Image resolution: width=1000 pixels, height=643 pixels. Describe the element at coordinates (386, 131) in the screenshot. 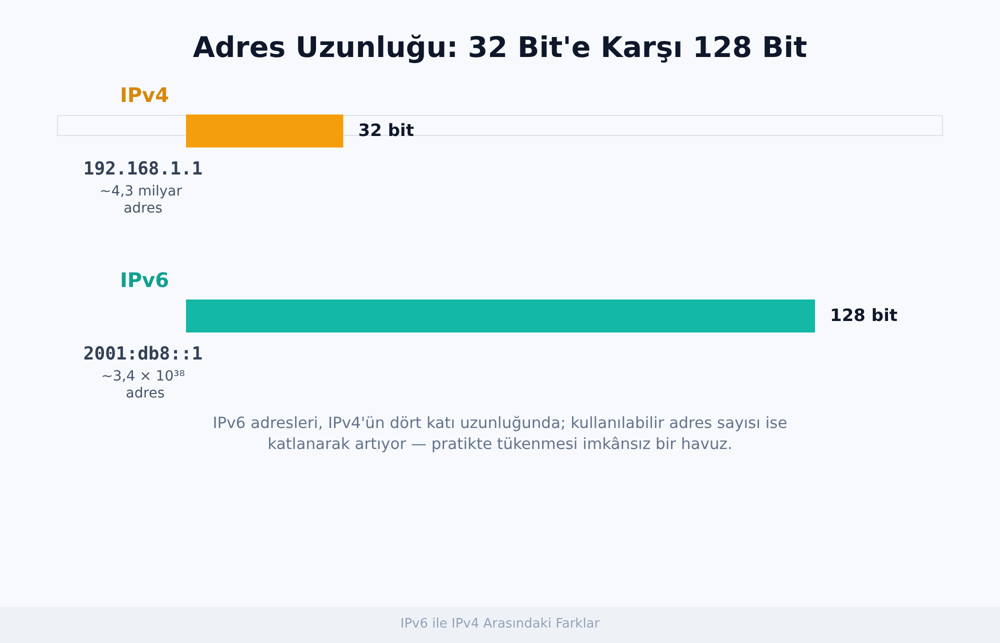

I see `data-label: 32 bit` at that location.